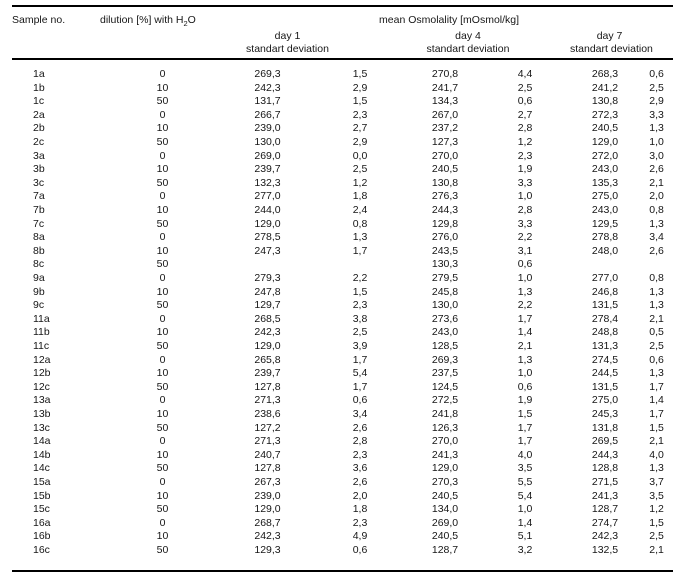 The image size is (687, 580). What do you see at coordinates (525, 332) in the screenshot?
I see `day4_sd-cell: 1,4` at bounding box center [525, 332].